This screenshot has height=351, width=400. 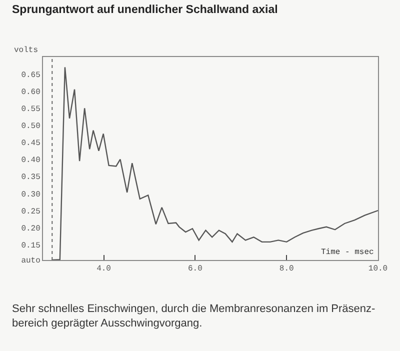 I want to click on y-tick-label: 0.40, so click(x=31, y=161).